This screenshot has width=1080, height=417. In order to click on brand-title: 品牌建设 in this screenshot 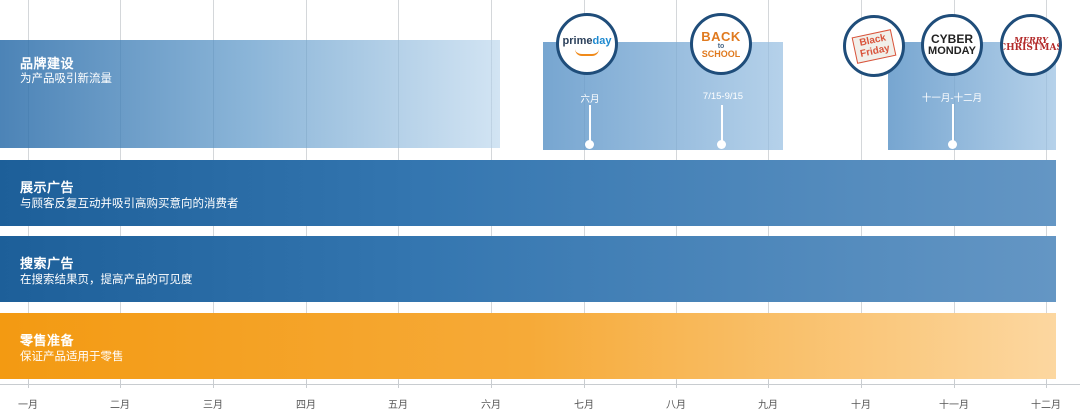, I will do `click(47, 63)`.